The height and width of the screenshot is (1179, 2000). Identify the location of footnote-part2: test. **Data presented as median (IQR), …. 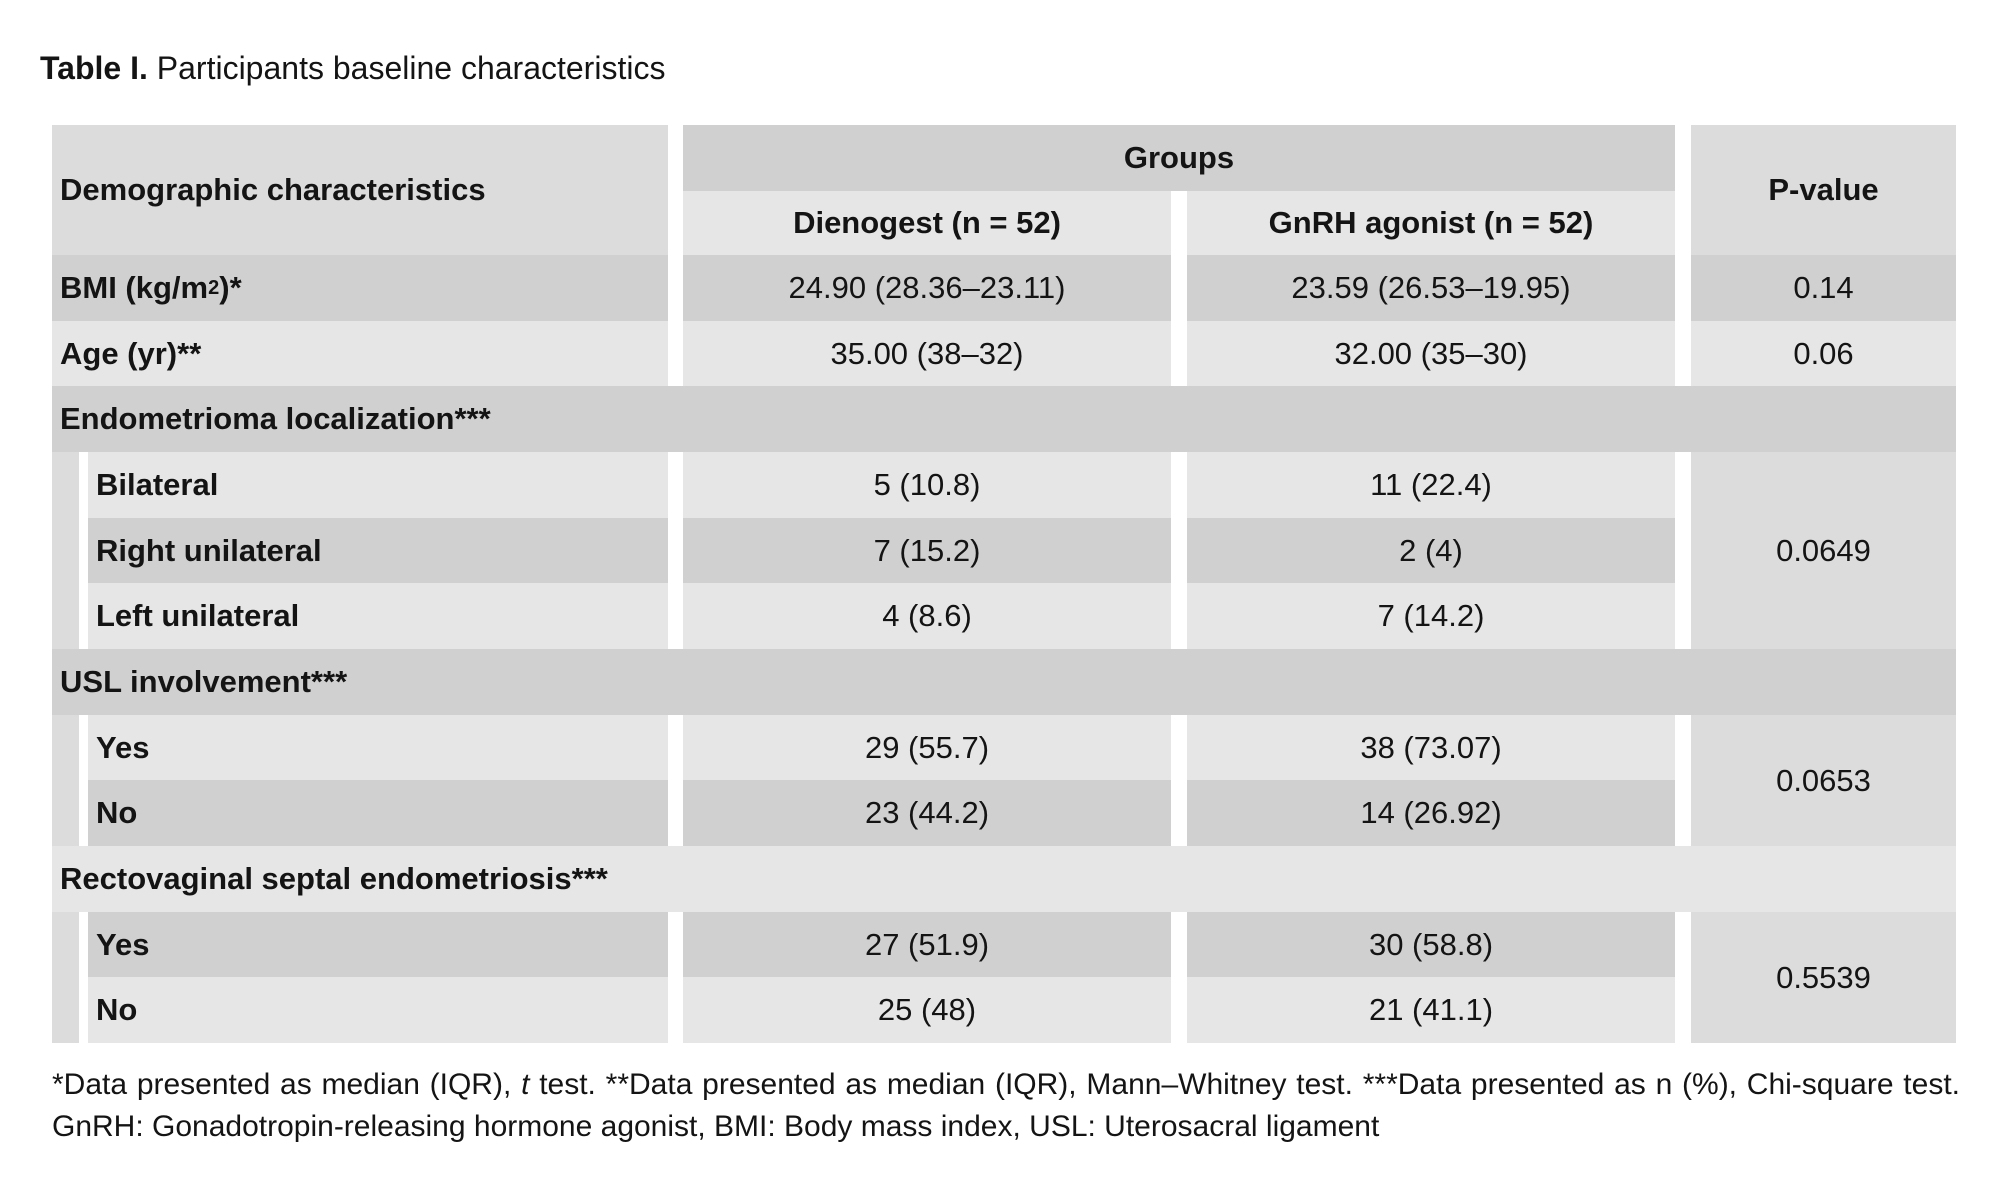
(1006, 1105).